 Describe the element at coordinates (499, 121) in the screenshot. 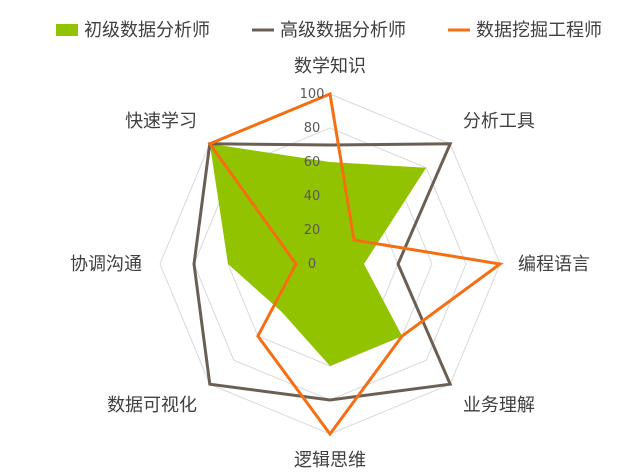

I see `category-label: 分析工具` at that location.